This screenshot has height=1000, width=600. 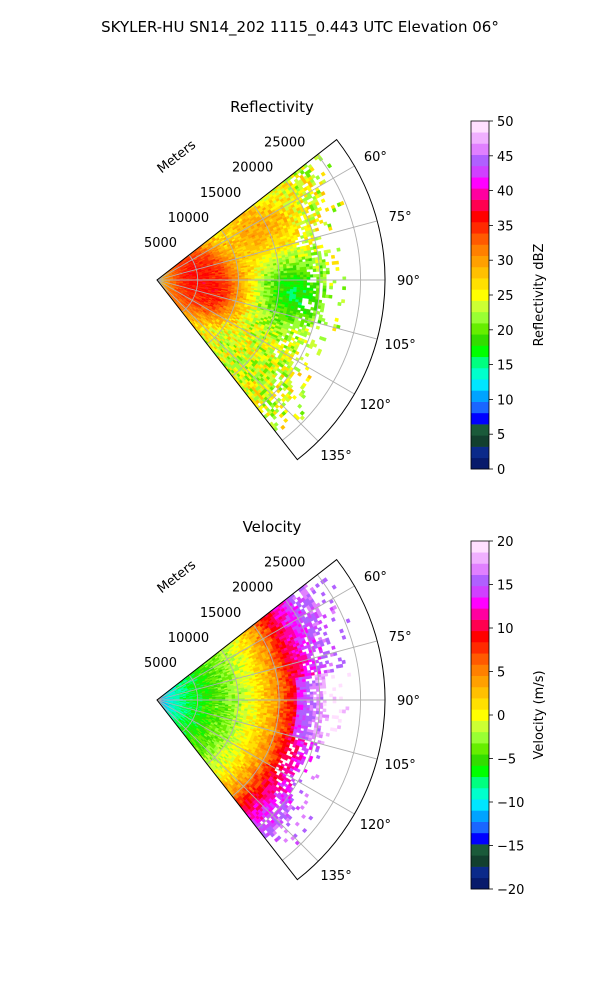 I want to click on radial-tick-label: 5000, so click(x=160, y=243).